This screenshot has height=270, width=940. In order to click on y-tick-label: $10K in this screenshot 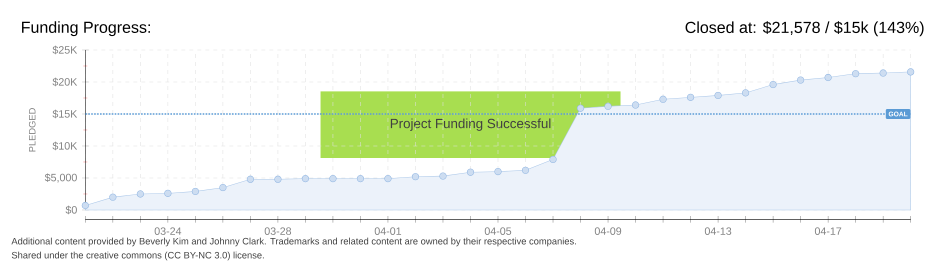, I will do `click(65, 146)`.